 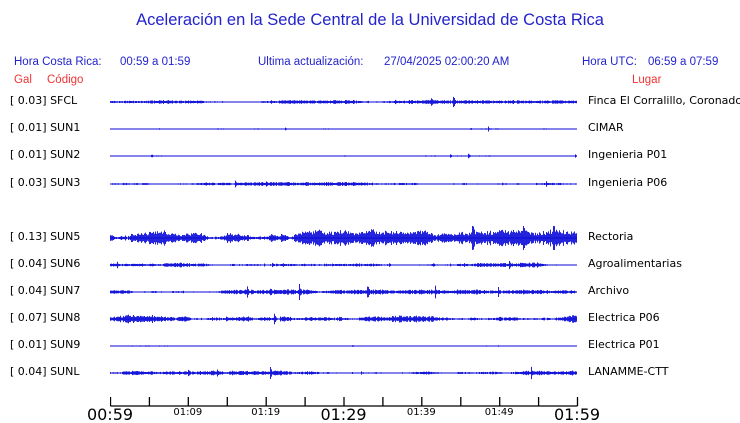 I want to click on axis-tick-label: 01:19, so click(x=266, y=412).